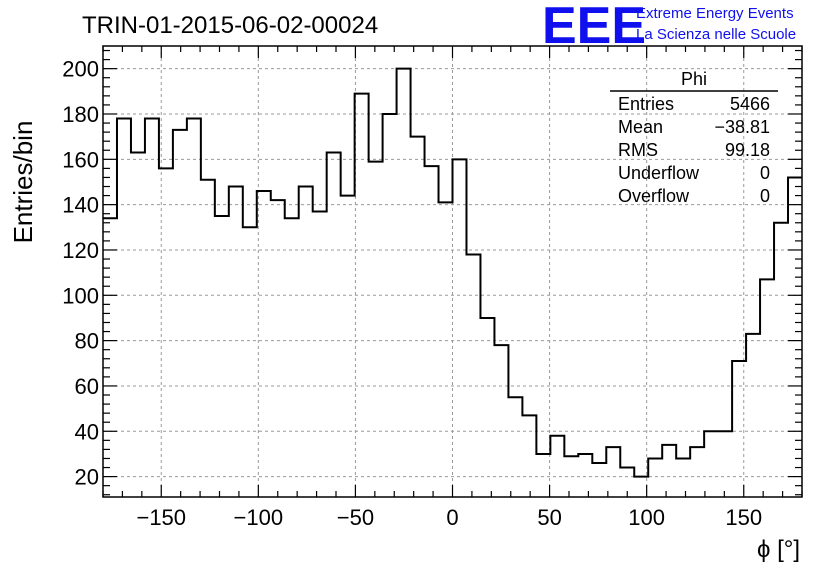 This screenshot has height=572, width=836. What do you see at coordinates (230, 25) in the screenshot?
I see `chart-title: TRIN-01-2015-06-02-00024` at bounding box center [230, 25].